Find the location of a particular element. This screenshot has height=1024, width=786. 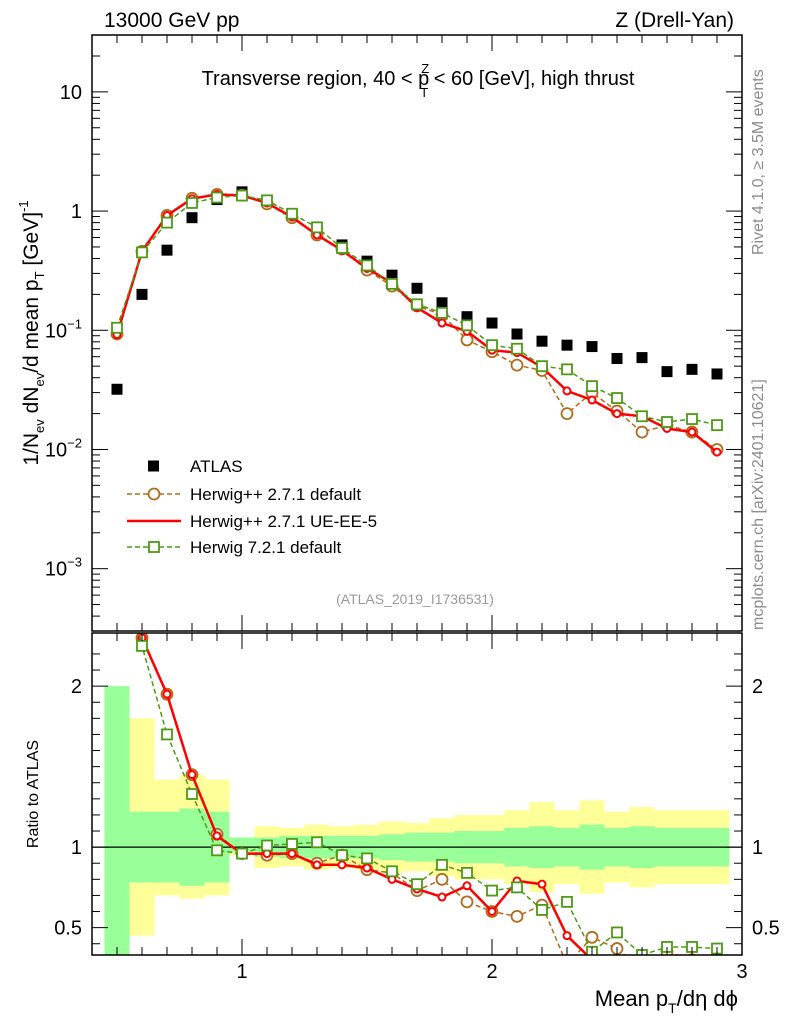

band-inner is located at coordinates (117, 820).